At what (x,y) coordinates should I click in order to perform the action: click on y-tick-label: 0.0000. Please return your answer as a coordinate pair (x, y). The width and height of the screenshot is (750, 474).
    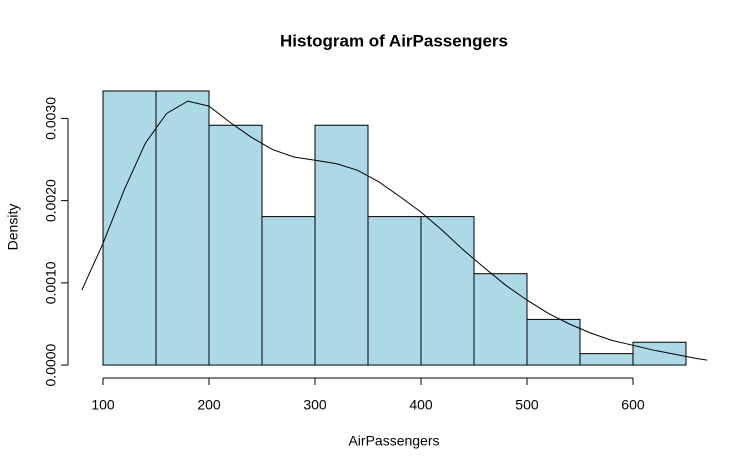
    Looking at the image, I should click on (51, 364).